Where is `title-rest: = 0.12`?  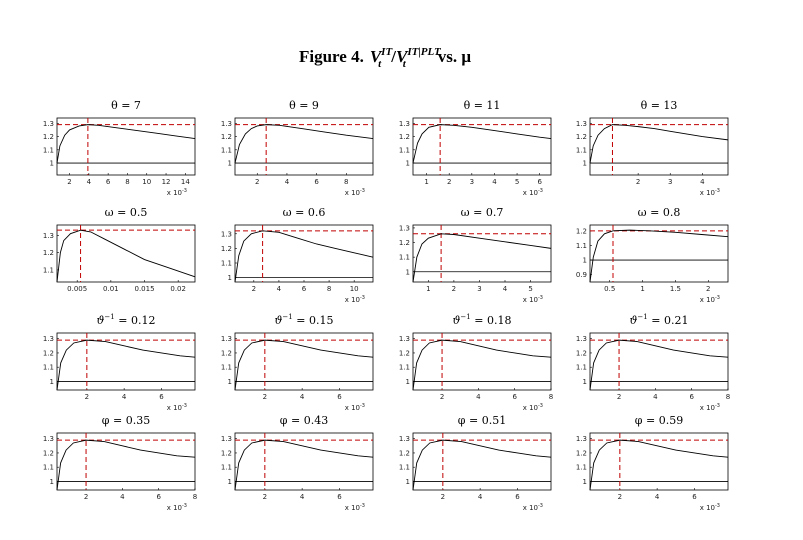
title-rest: = 0.12 is located at coordinates (135, 320).